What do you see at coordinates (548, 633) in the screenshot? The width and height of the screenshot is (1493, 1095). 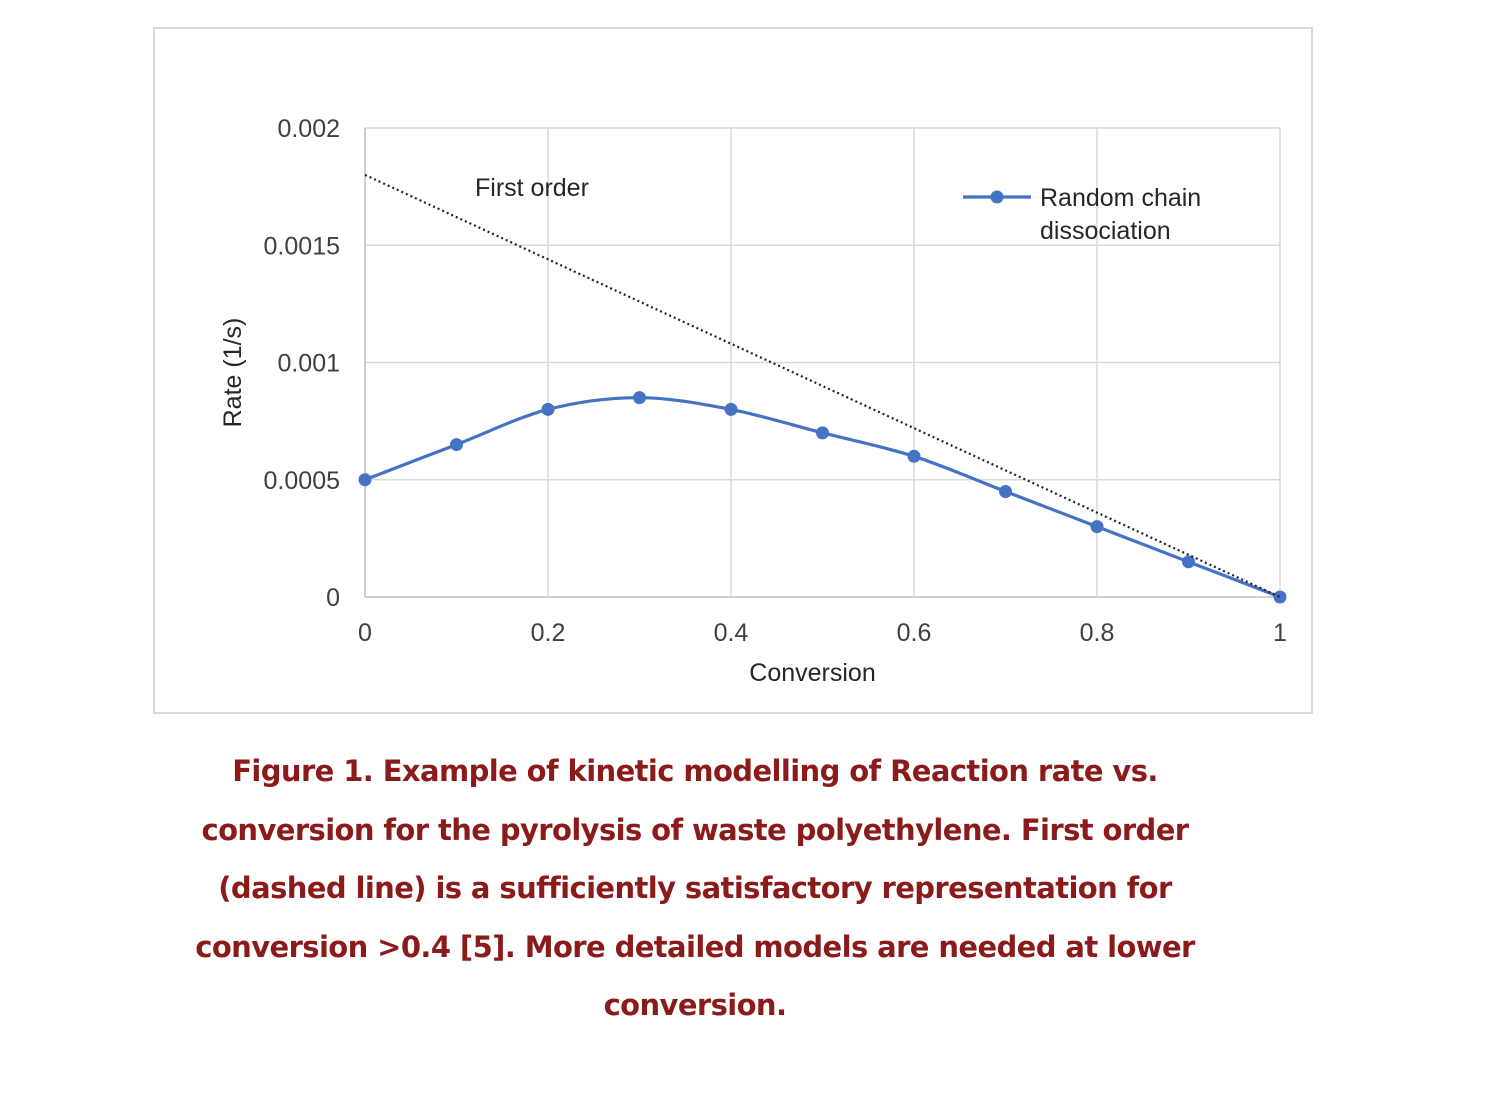 I see `x-tick-label: 0.2` at bounding box center [548, 633].